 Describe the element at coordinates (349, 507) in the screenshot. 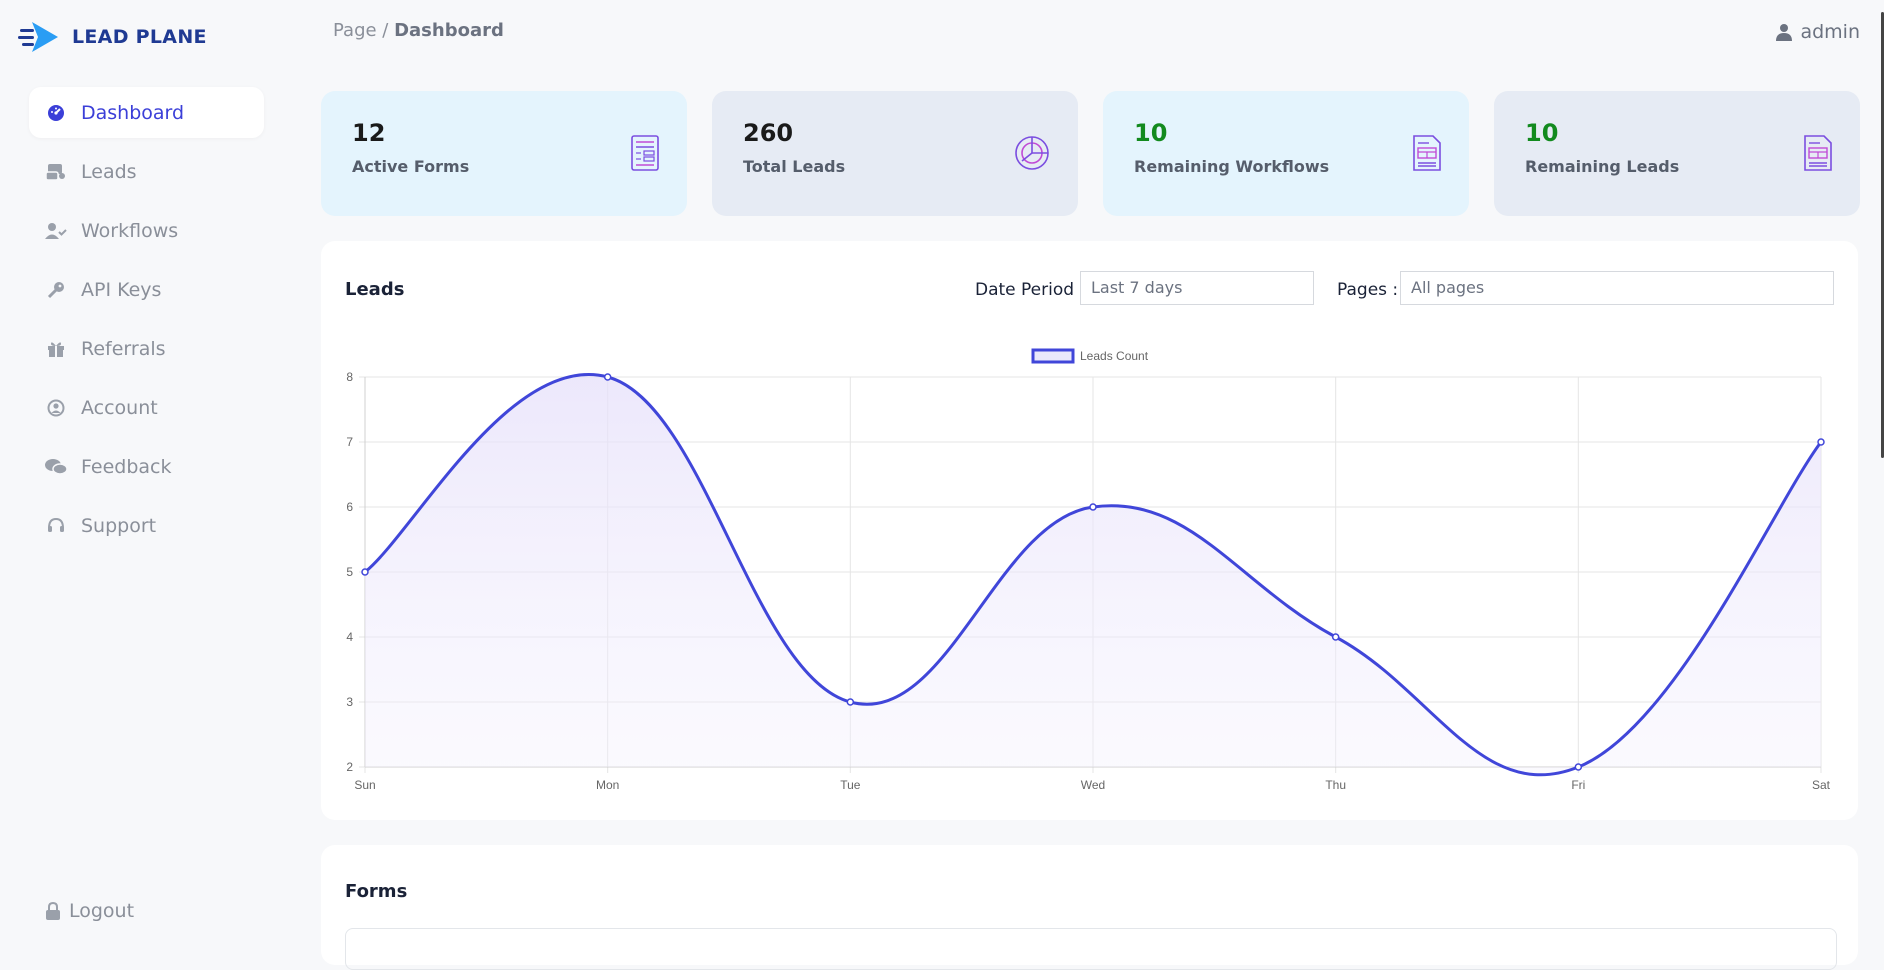

I see `y-tick-label: 6` at that location.